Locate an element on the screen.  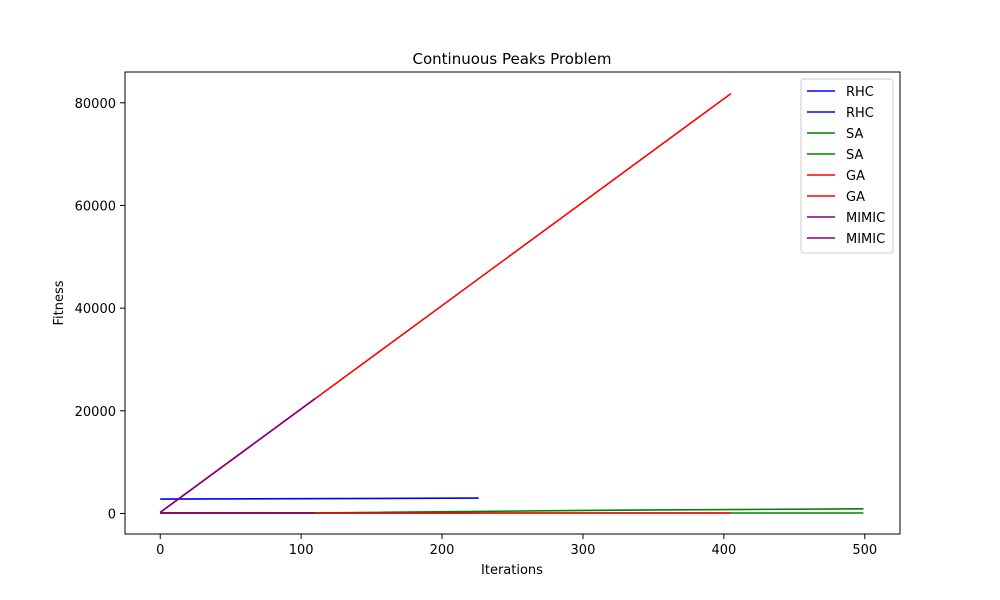
legend: RHC RHC SA SA GA GA MIMIC MIMIC is located at coordinates (847, 166).